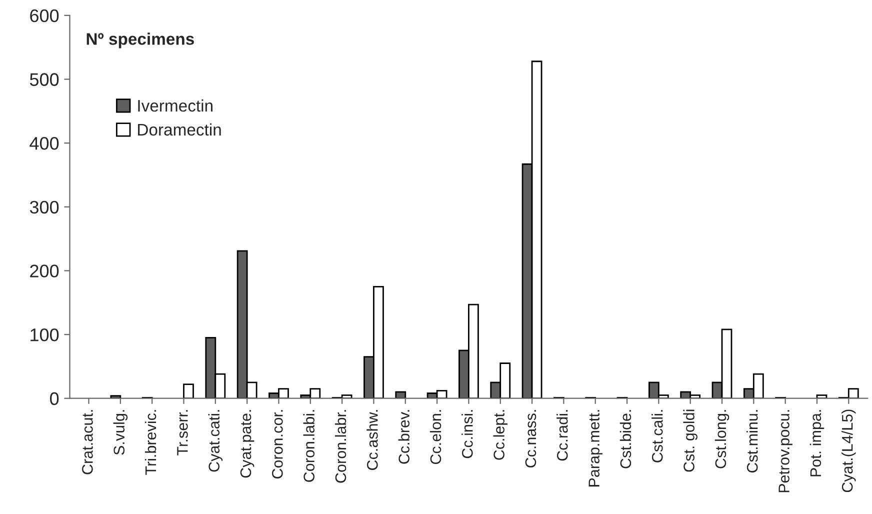 The width and height of the screenshot is (872, 514). What do you see at coordinates (44, 271) in the screenshot?
I see `y-tick-label: 200` at bounding box center [44, 271].